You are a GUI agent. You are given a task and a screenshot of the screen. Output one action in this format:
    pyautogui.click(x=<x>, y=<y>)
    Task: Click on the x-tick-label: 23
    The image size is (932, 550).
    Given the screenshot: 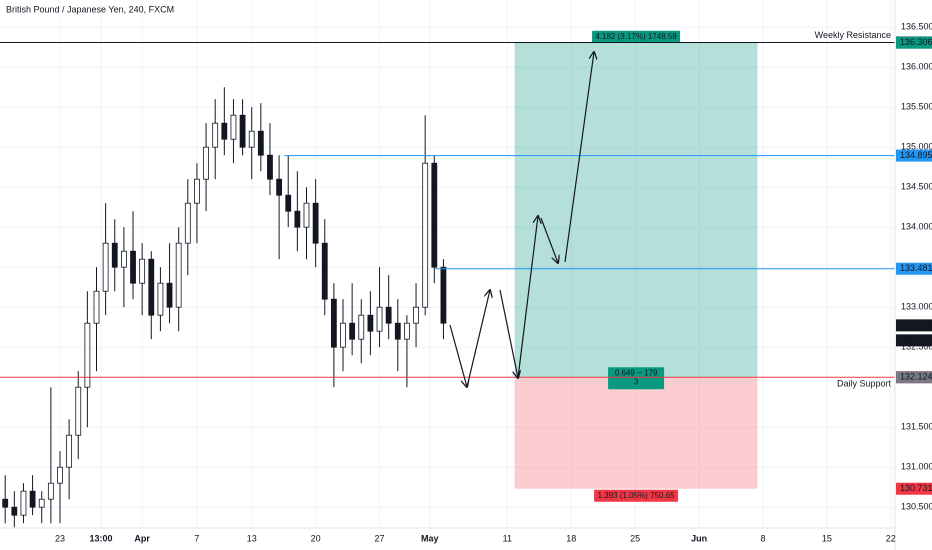 What is the action you would take?
    pyautogui.click(x=60, y=538)
    